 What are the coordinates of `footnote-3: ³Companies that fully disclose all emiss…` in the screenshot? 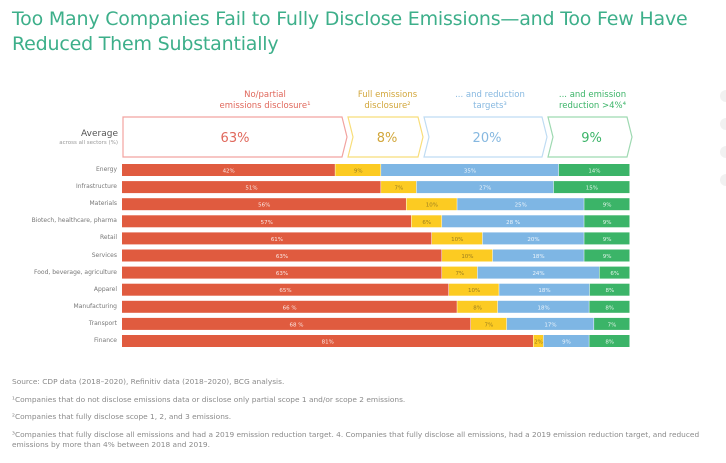 It's located at (356, 439).